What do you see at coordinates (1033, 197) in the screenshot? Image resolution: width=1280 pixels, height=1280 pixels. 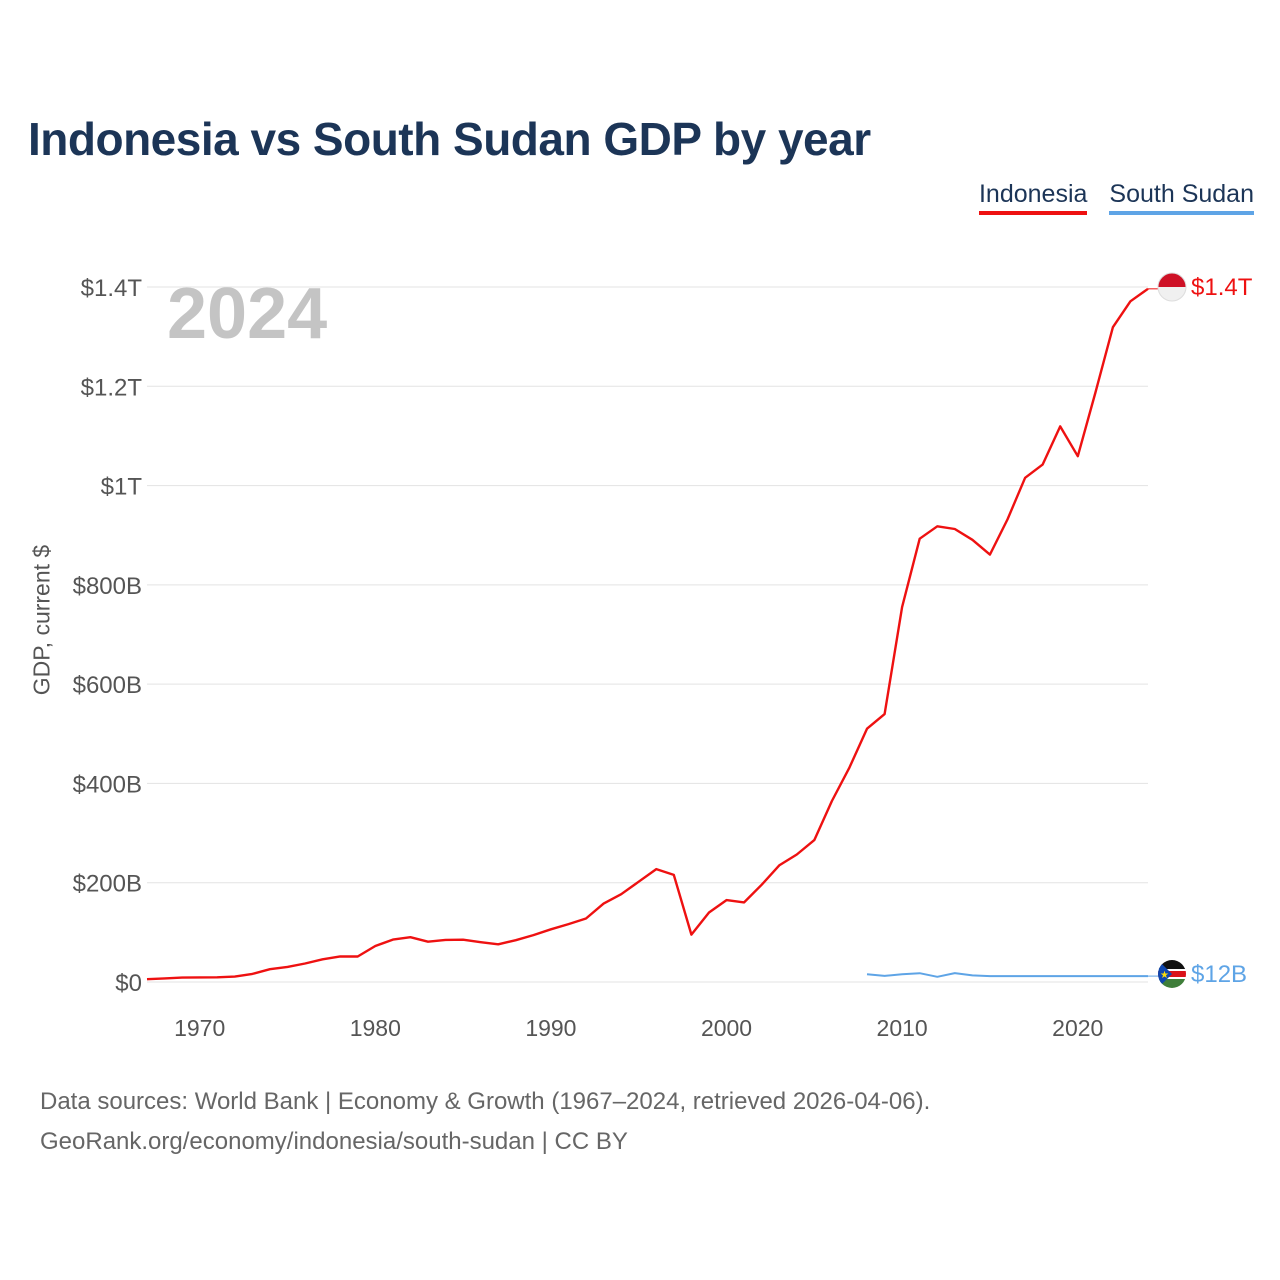 I see `legend-item-indonesia: Indonesia` at bounding box center [1033, 197].